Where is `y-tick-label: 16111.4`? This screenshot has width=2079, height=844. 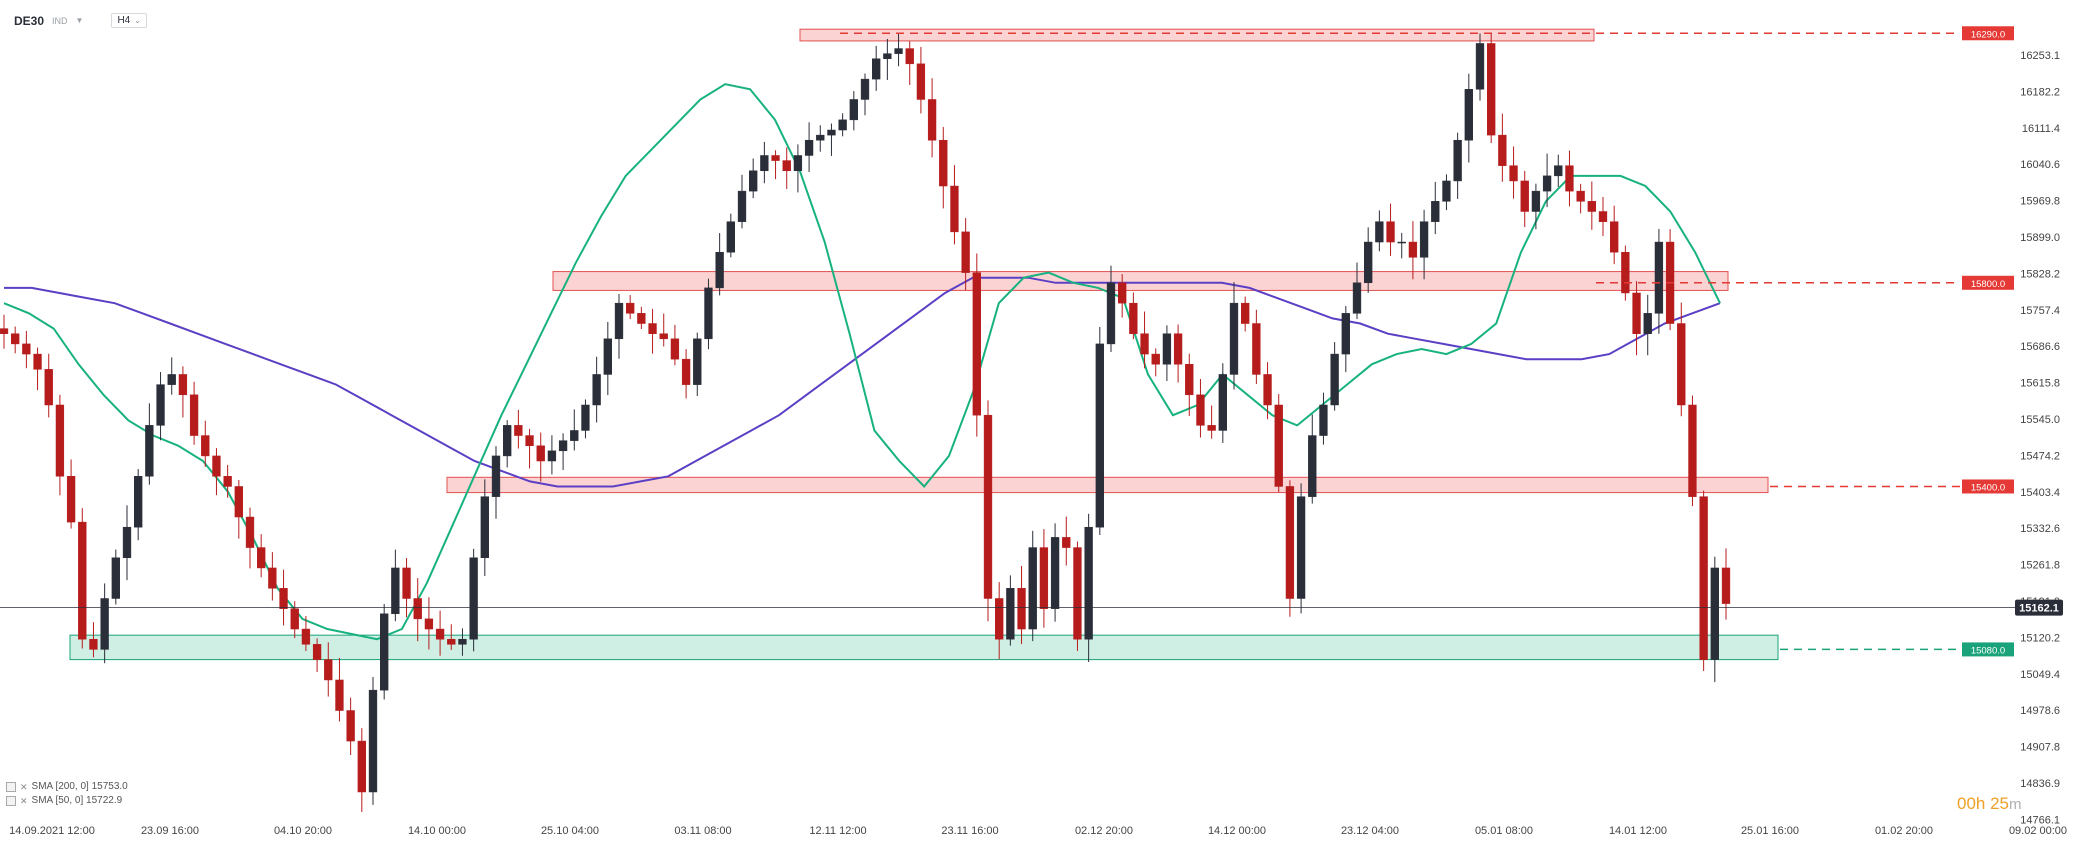 y-tick-label: 16111.4 is located at coordinates (2041, 129).